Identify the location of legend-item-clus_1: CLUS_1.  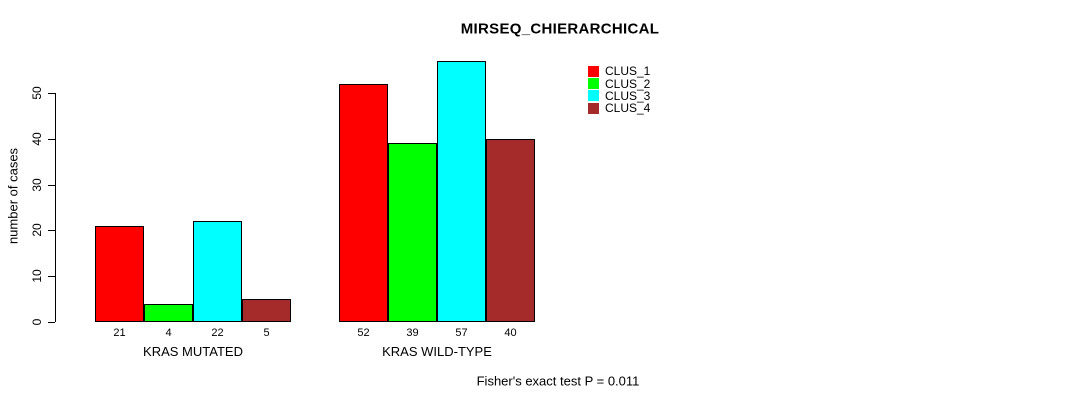
(619, 71).